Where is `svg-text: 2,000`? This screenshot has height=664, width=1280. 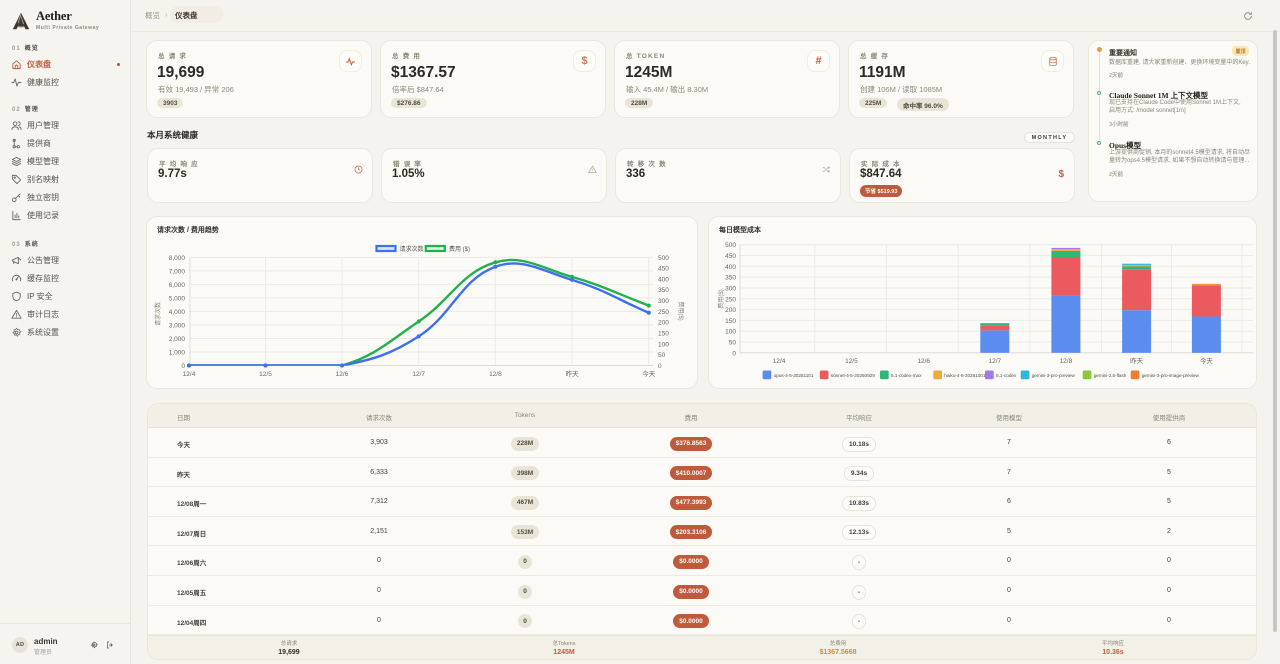
svg-text: 2,000 is located at coordinates (177, 339).